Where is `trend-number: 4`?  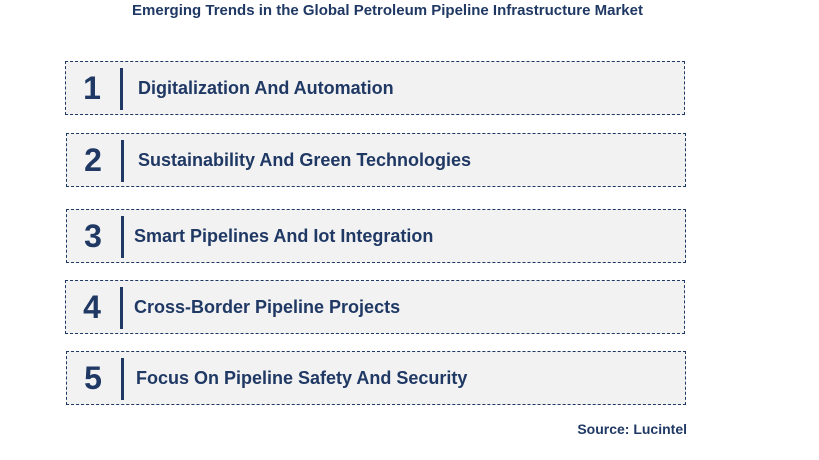
trend-number: 4 is located at coordinates (92, 306).